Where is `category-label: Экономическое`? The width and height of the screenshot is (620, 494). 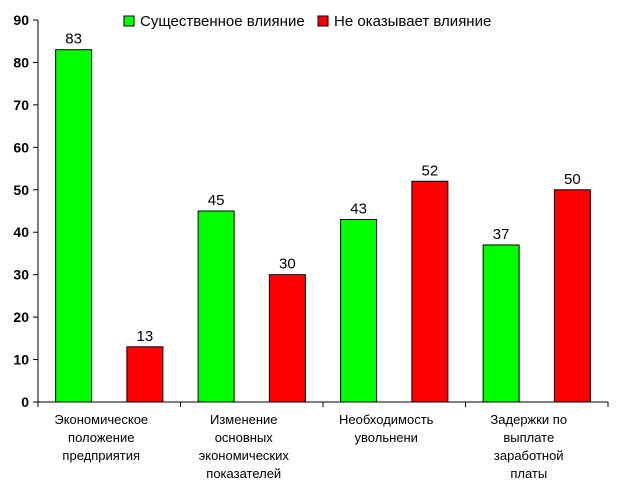 category-label: Экономическое is located at coordinates (101, 419).